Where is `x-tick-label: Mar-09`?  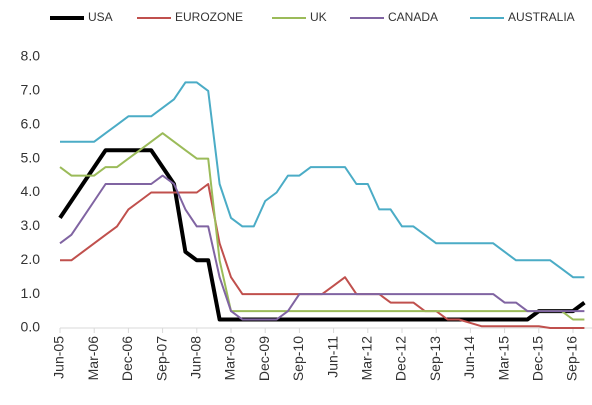 x-tick-label: Mar-09 is located at coordinates (230, 358).